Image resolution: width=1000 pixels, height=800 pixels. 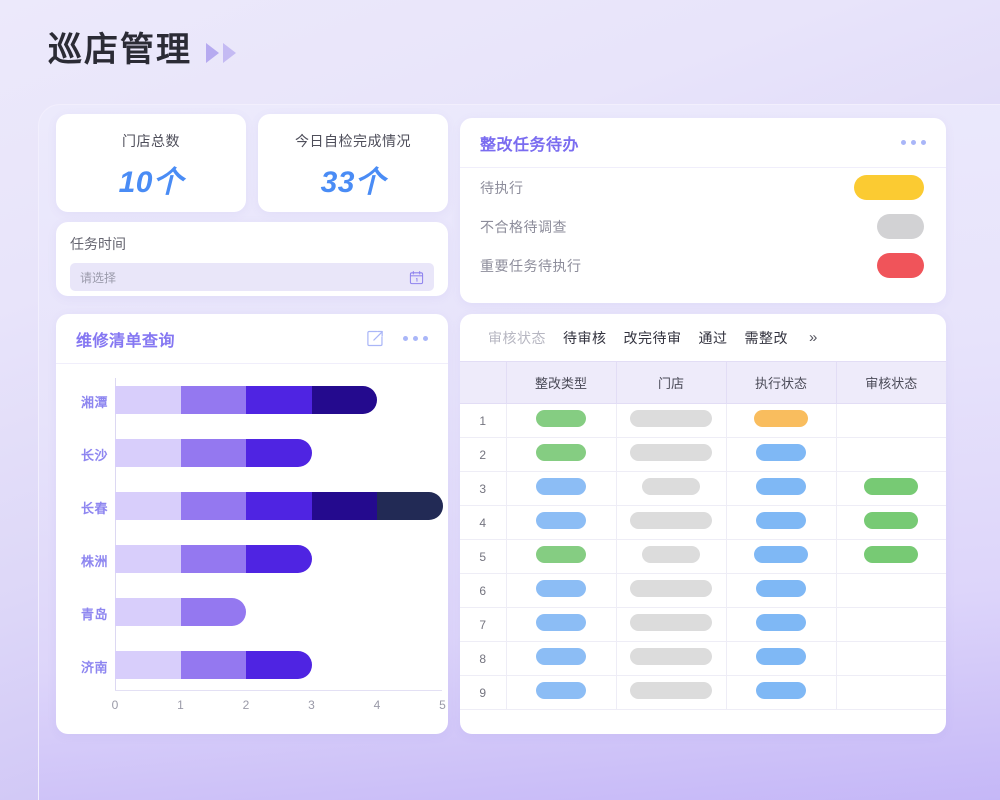 I want to click on table-row: 5, so click(x=703, y=556).